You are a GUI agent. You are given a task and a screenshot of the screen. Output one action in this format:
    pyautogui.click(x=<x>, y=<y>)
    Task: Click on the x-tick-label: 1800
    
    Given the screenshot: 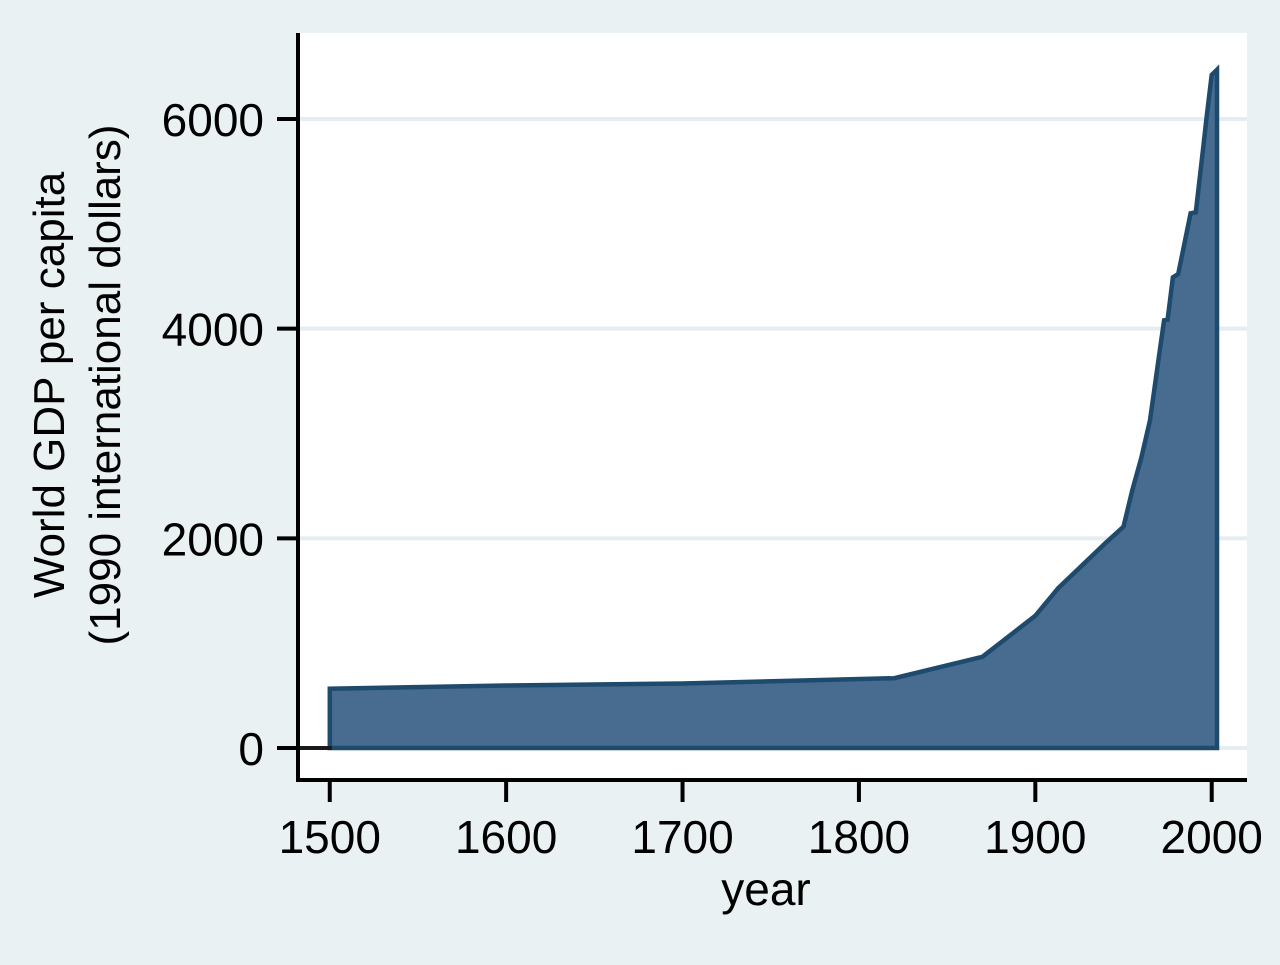 What is the action you would take?
    pyautogui.click(x=859, y=837)
    